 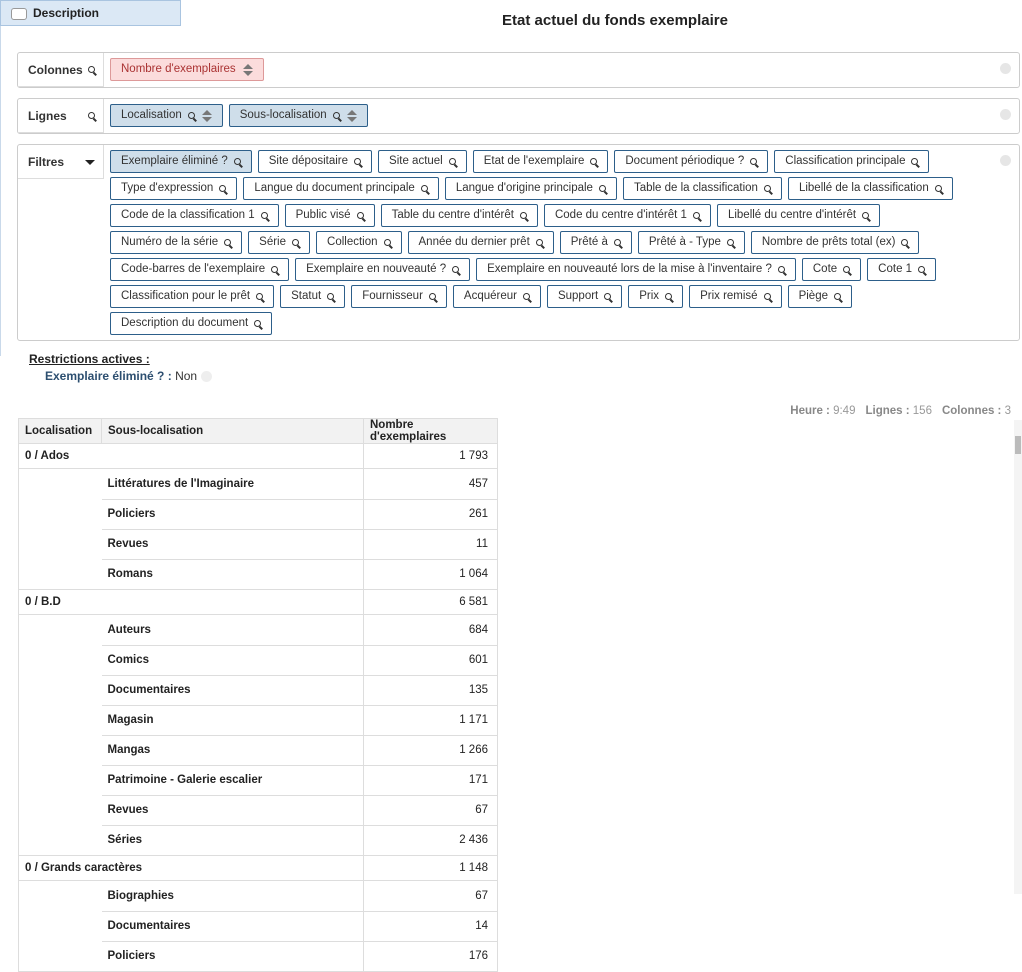 What do you see at coordinates (207, 377) in the screenshot?
I see `remove-icon` at bounding box center [207, 377].